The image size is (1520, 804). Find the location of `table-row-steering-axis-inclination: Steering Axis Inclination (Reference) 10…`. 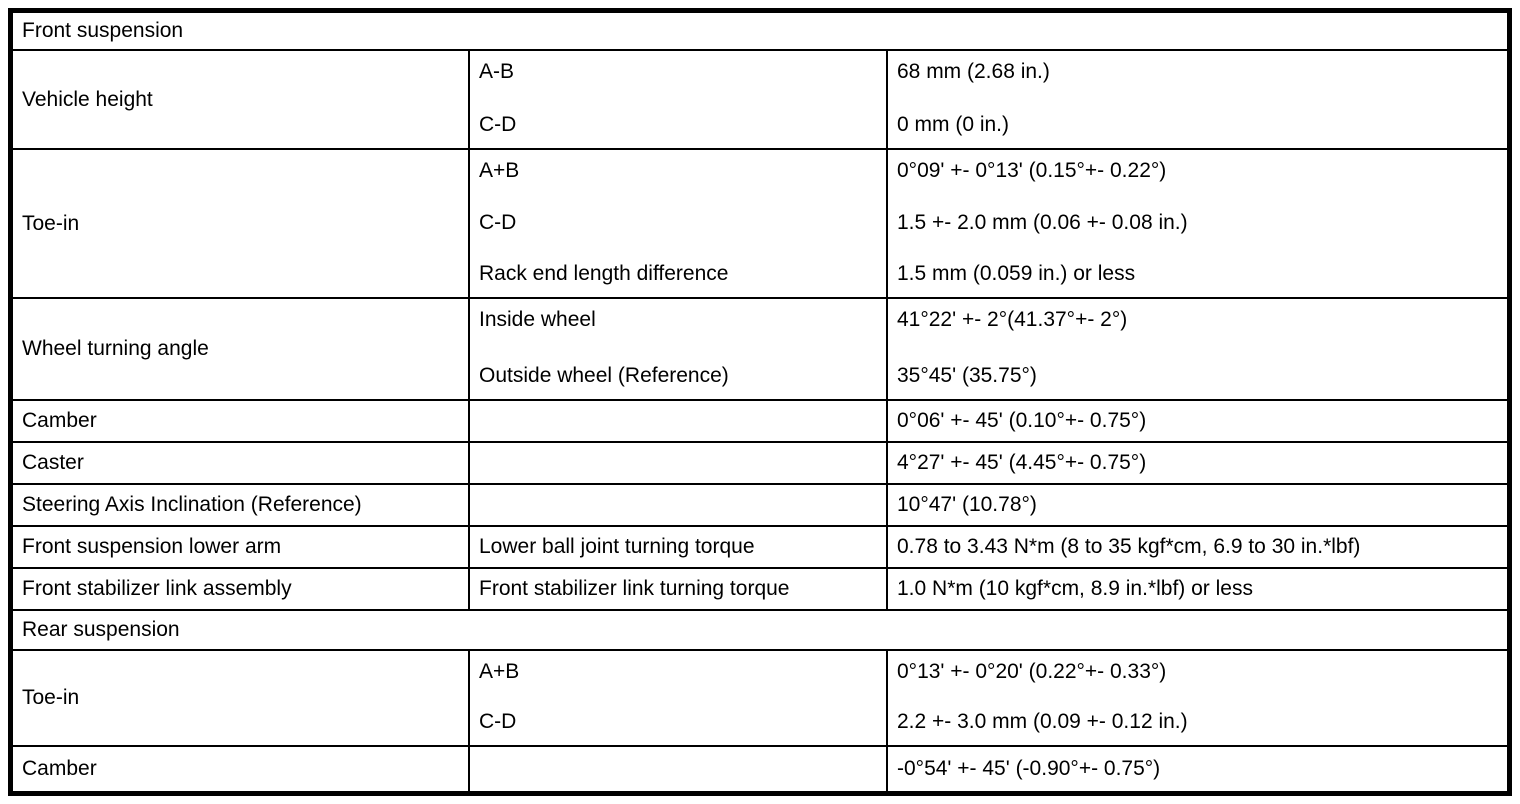

table-row-steering-axis-inclination: Steering Axis Inclination (Reference) 10… is located at coordinates (760, 504).